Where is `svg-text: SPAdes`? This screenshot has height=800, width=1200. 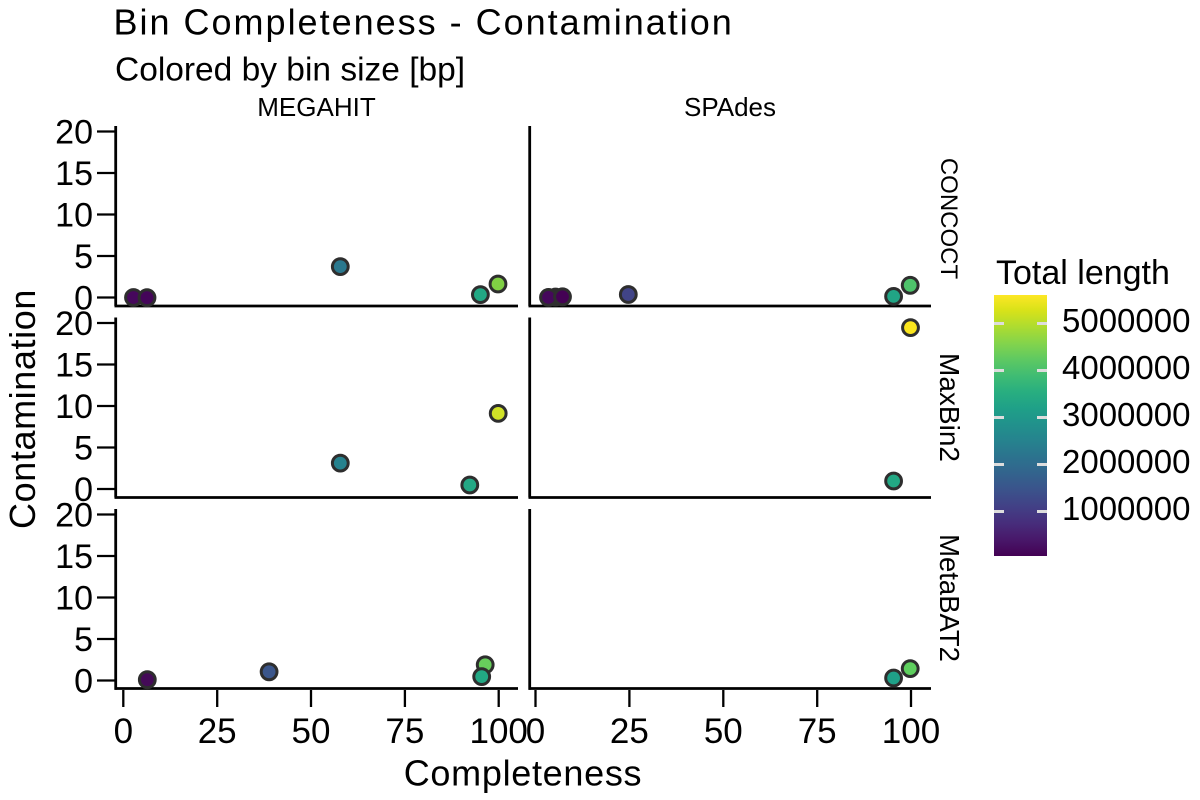 svg-text: SPAdes is located at coordinates (730, 107).